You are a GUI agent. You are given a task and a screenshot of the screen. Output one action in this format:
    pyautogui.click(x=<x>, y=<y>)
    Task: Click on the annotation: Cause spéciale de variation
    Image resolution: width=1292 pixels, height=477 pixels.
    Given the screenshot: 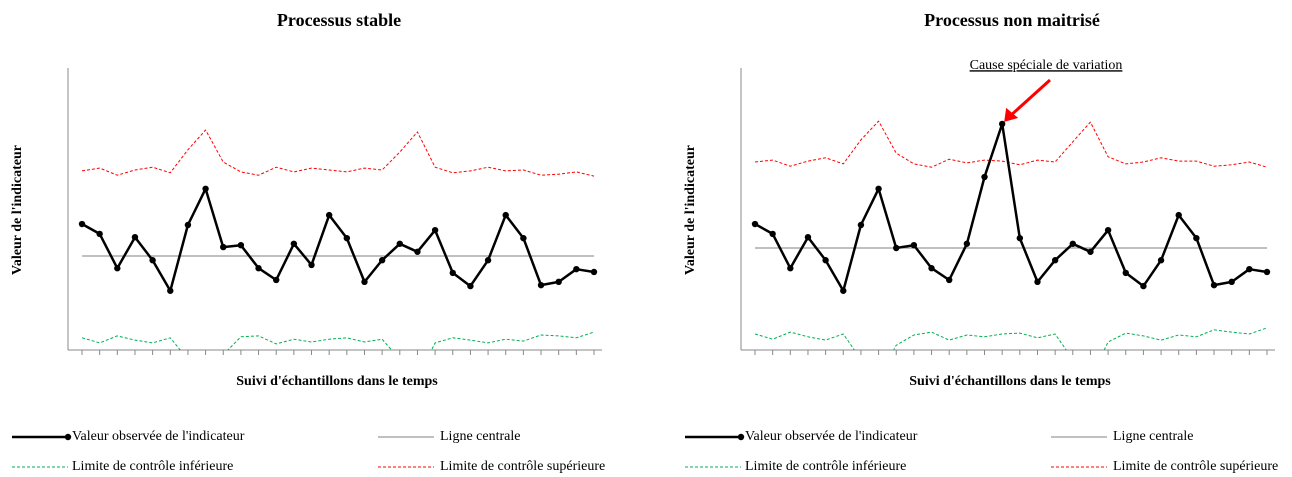 What is the action you would take?
    pyautogui.click(x=1046, y=65)
    